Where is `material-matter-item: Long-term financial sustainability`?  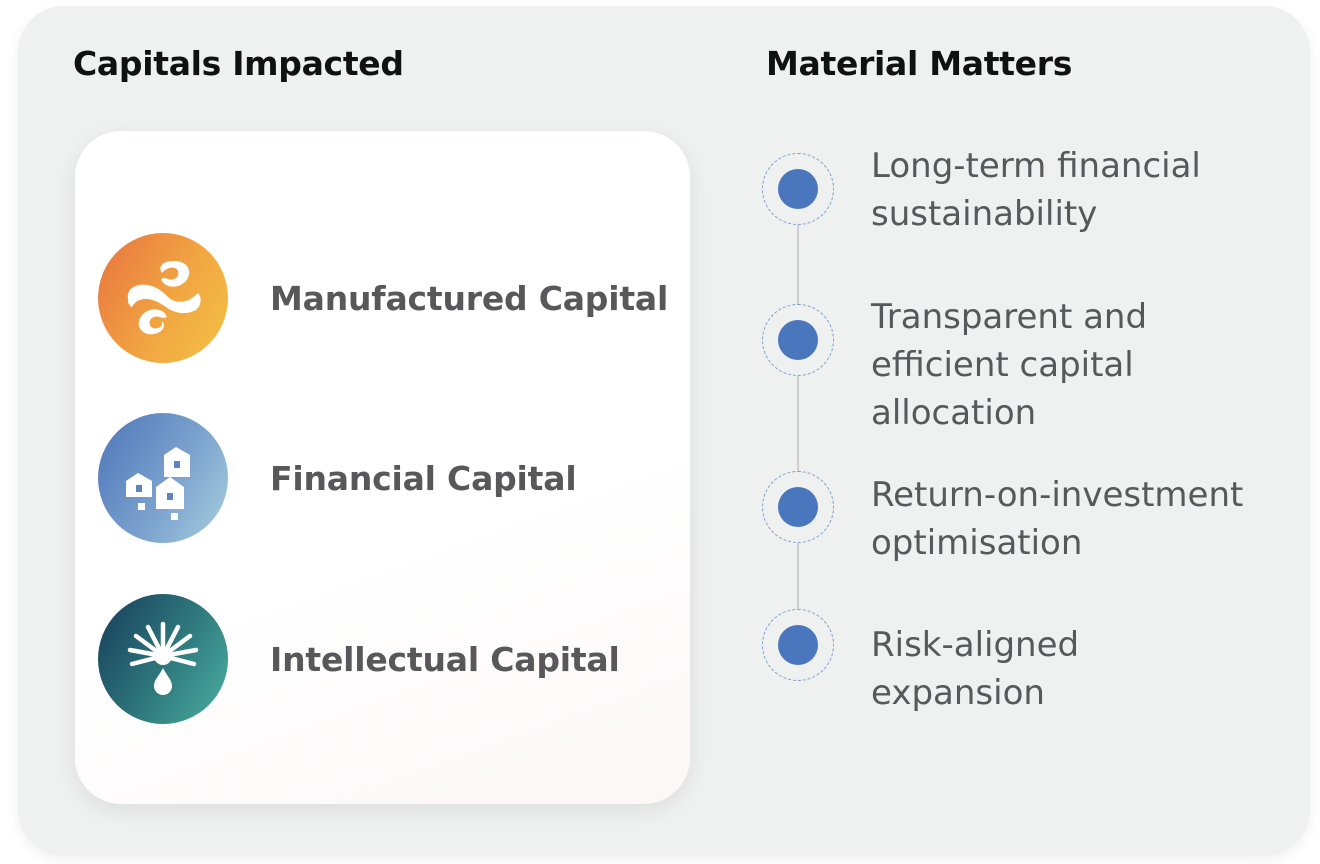
material-matter-item: Long-term financial sustainability is located at coordinates (1071, 190).